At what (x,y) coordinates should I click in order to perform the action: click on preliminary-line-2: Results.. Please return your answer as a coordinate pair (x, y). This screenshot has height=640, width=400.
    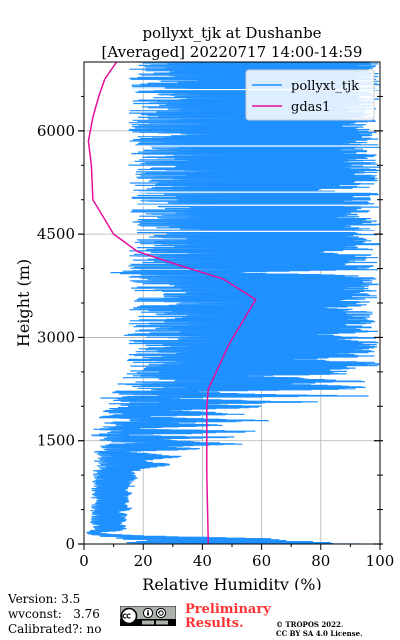
    Looking at the image, I should click on (214, 623).